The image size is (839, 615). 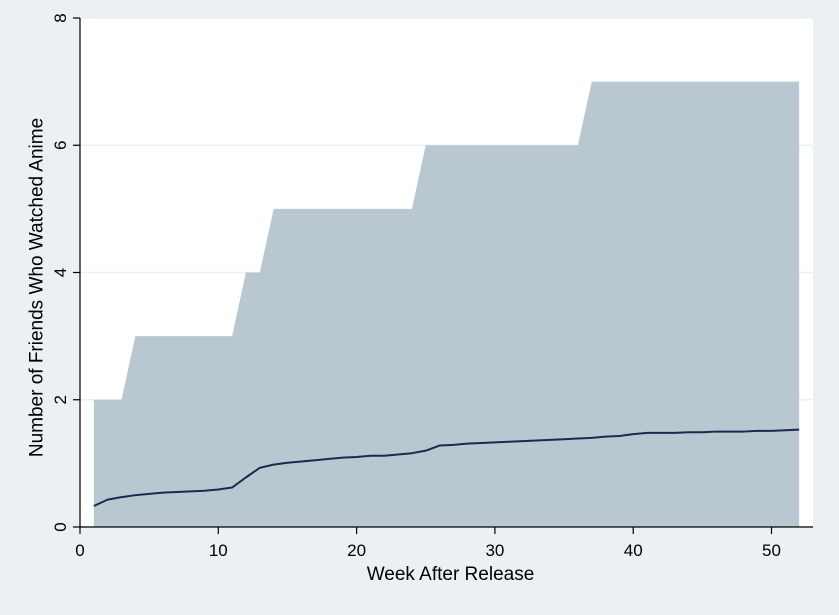 I want to click on x-tick-label: 30, so click(x=494, y=550).